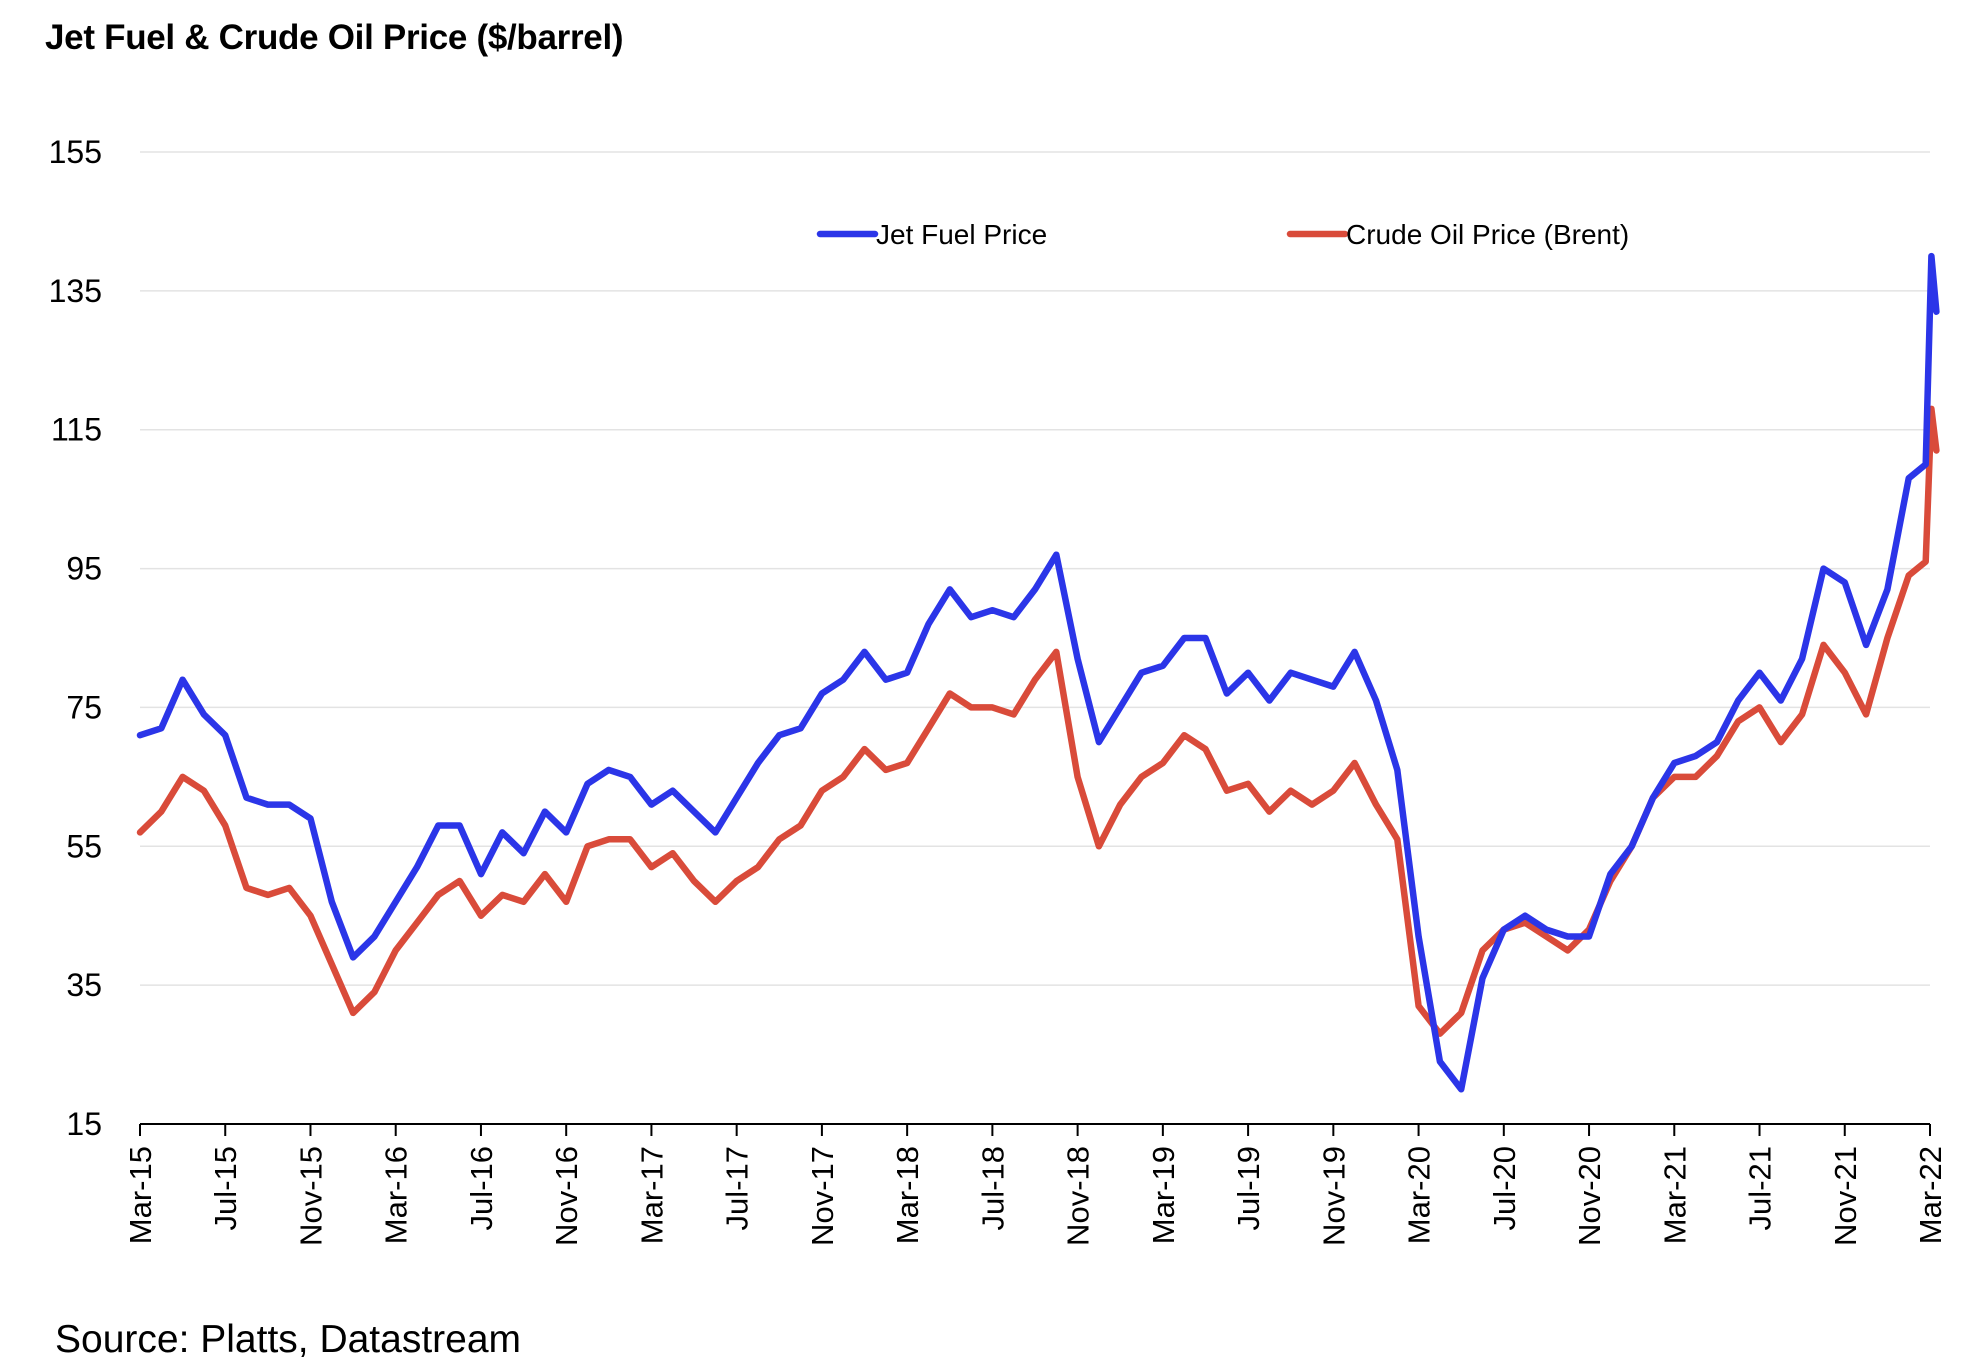 This screenshot has width=1984, height=1364. Describe the element at coordinates (961, 234) in the screenshot. I see `legend-label: Jet Fuel Price` at that location.